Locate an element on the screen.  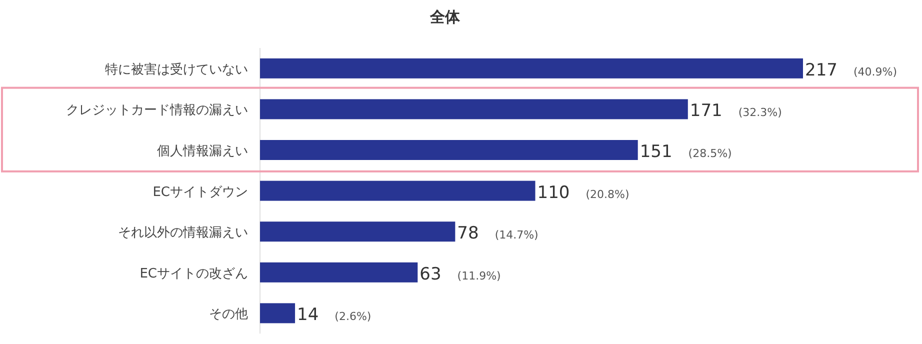
y-tick-label: それ以外の情報漏えい is located at coordinates (183, 233).